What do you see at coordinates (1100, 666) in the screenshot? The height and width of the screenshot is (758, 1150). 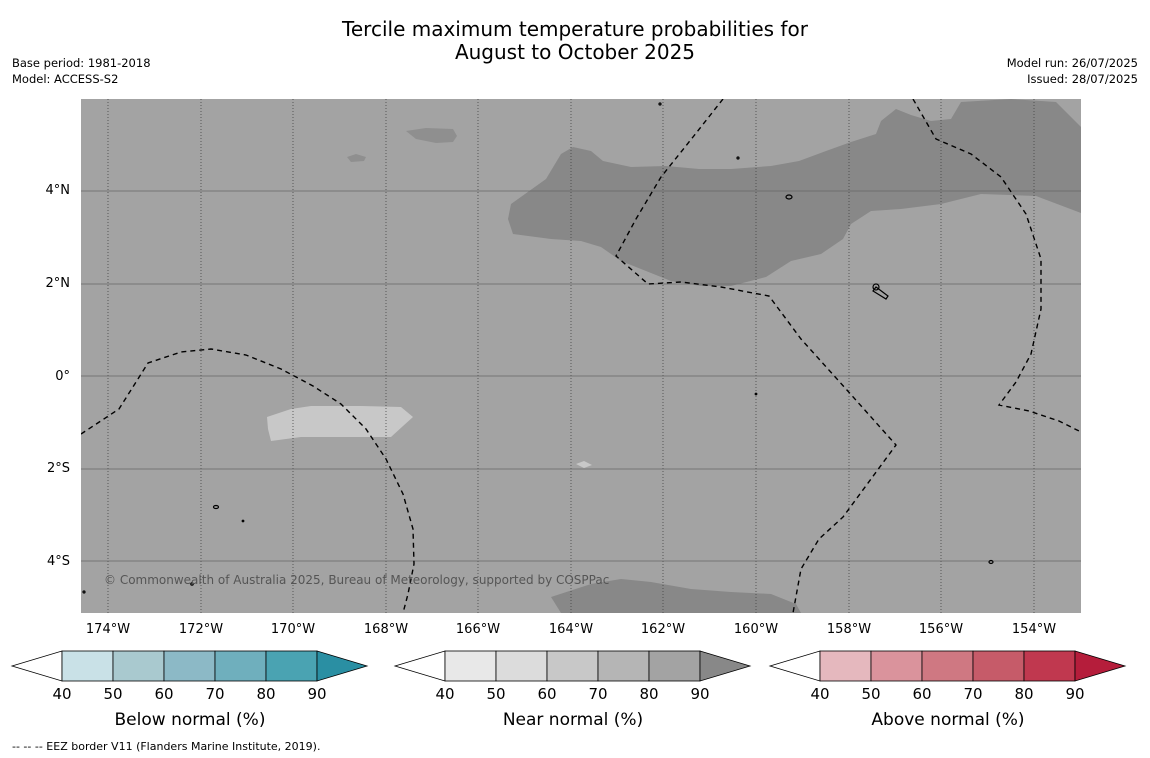 I see `colorbar-above-over` at bounding box center [1100, 666].